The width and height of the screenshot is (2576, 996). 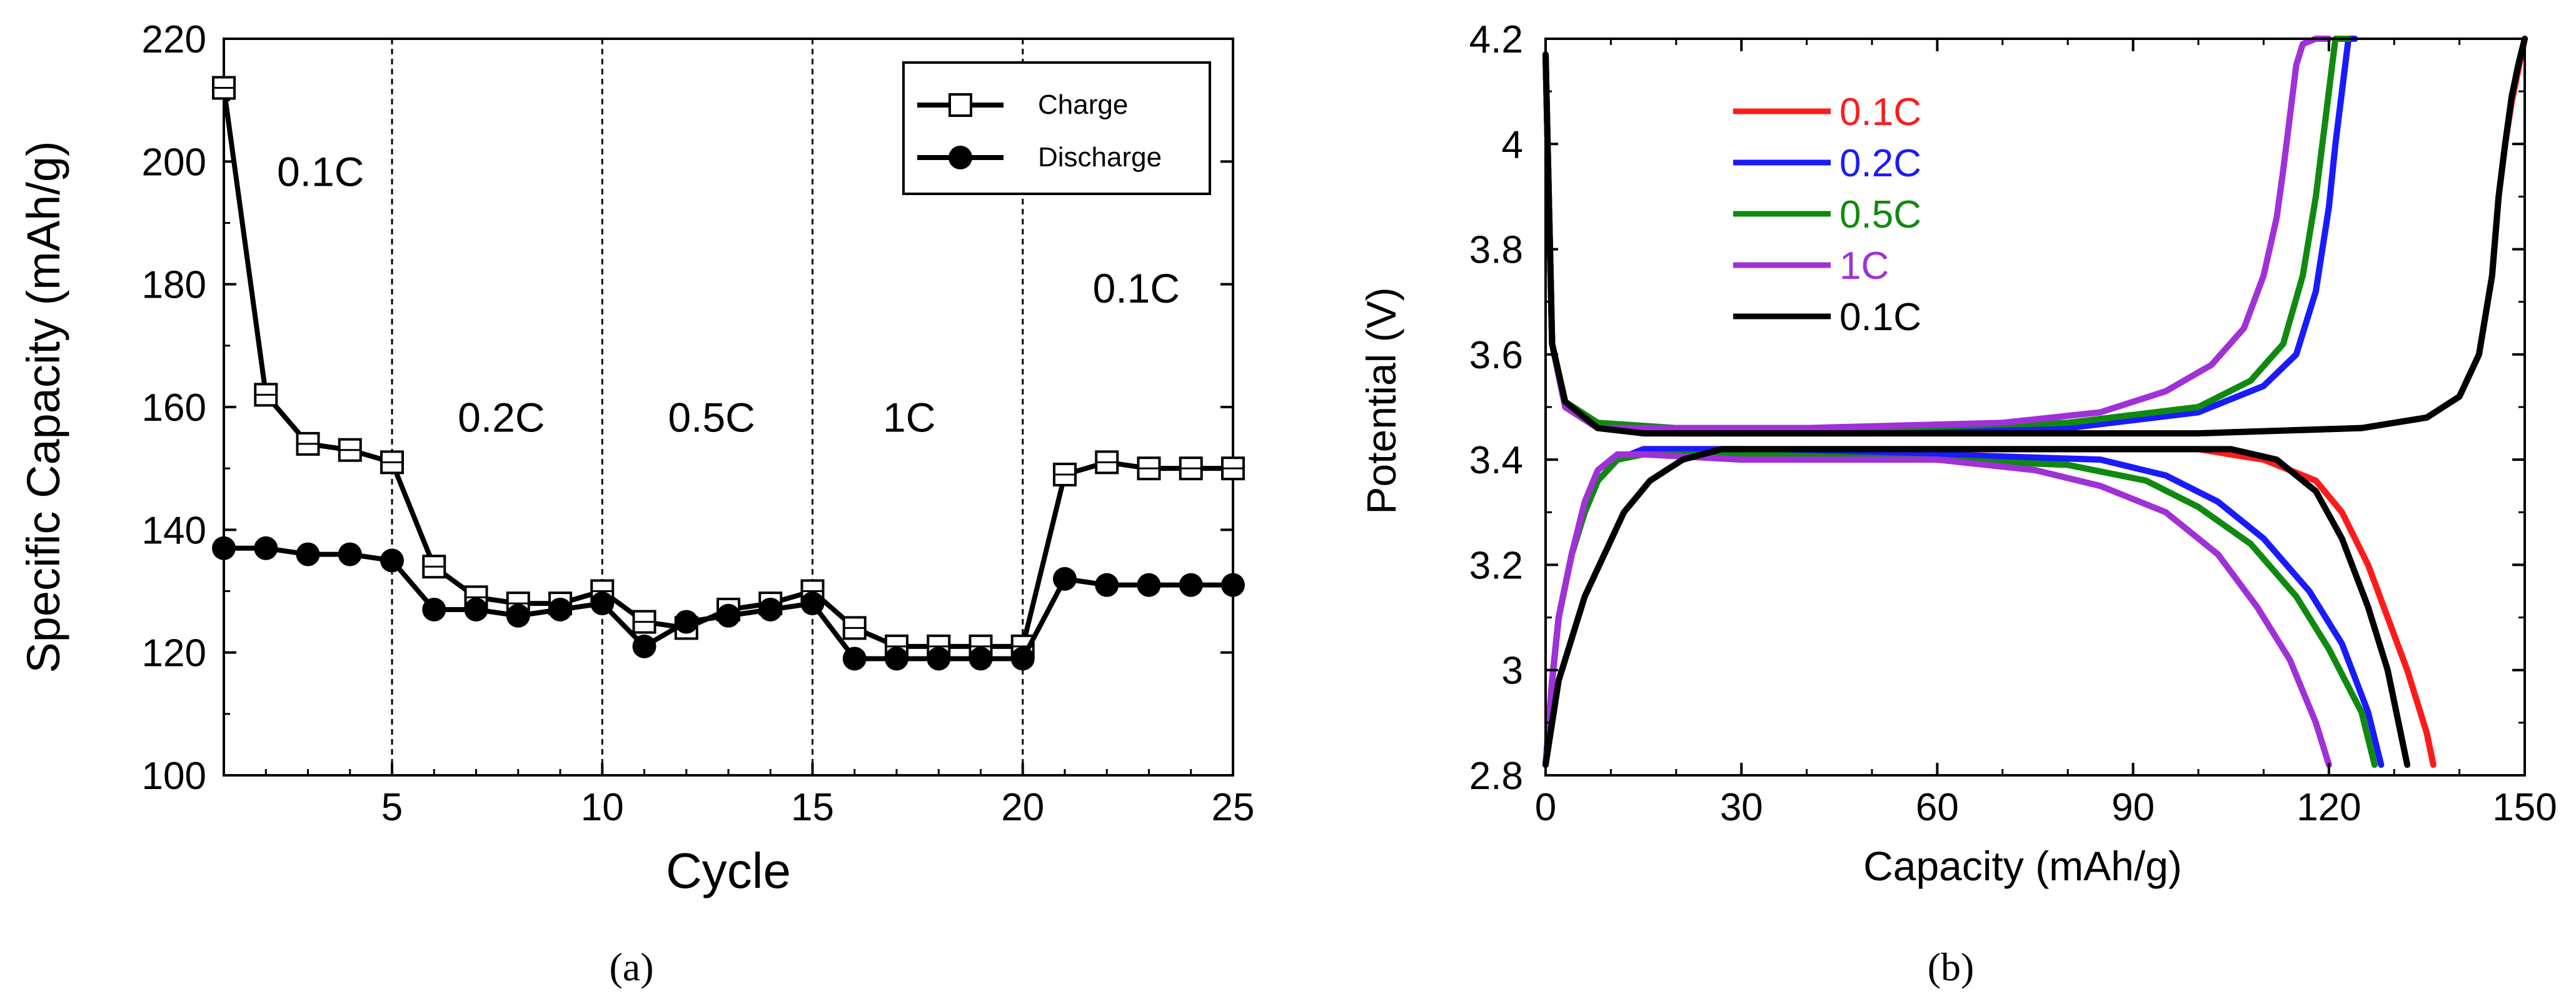 I want to click on x-tick-label: 150, so click(x=2524, y=807).